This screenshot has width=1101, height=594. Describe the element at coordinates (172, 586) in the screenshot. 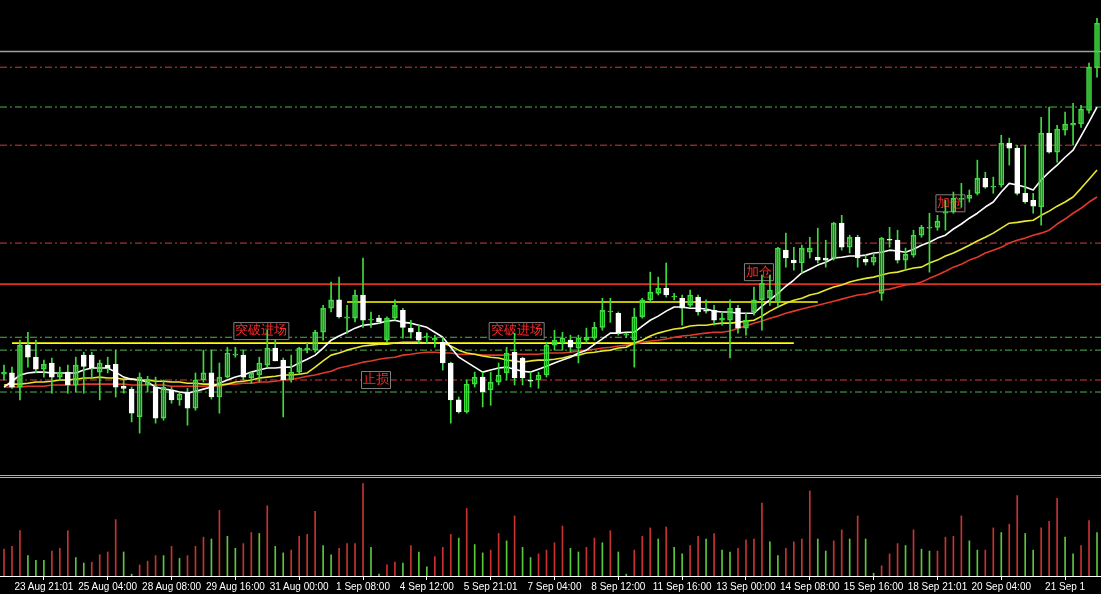

I see `x-tick-label: 28 Aug 08:00` at that location.